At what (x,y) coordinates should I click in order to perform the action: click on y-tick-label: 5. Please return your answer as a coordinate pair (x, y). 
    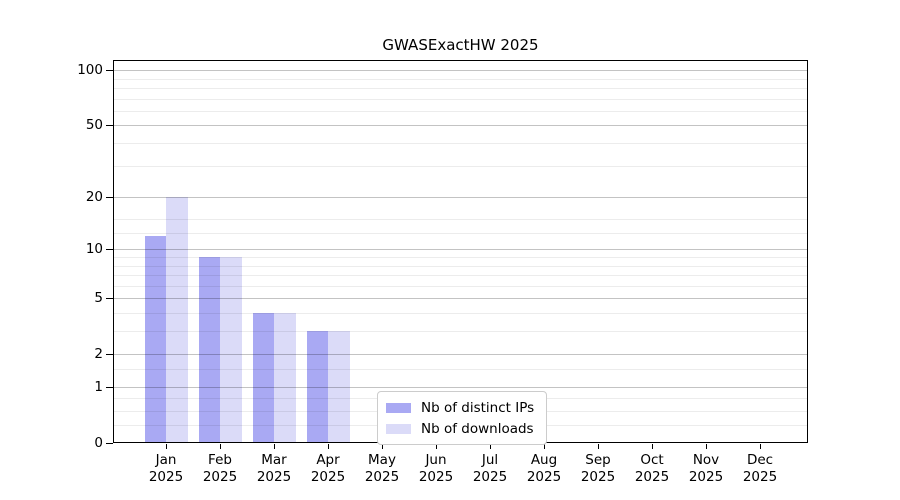
    Looking at the image, I should click on (98, 298).